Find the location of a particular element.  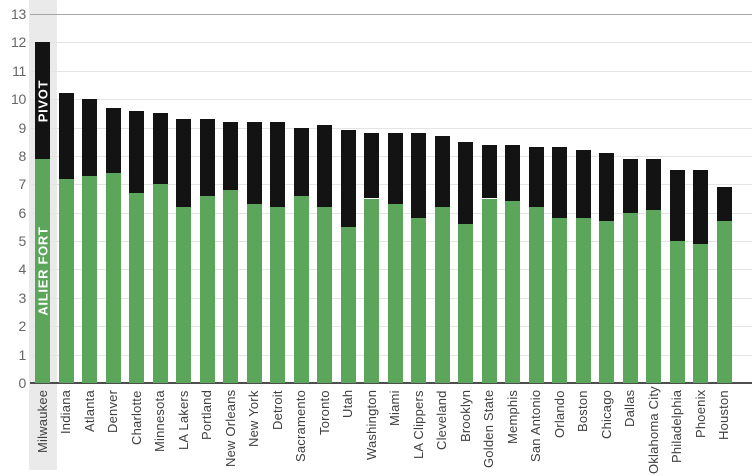

bar-segment-ailier-fort-dallas is located at coordinates (630, 297).